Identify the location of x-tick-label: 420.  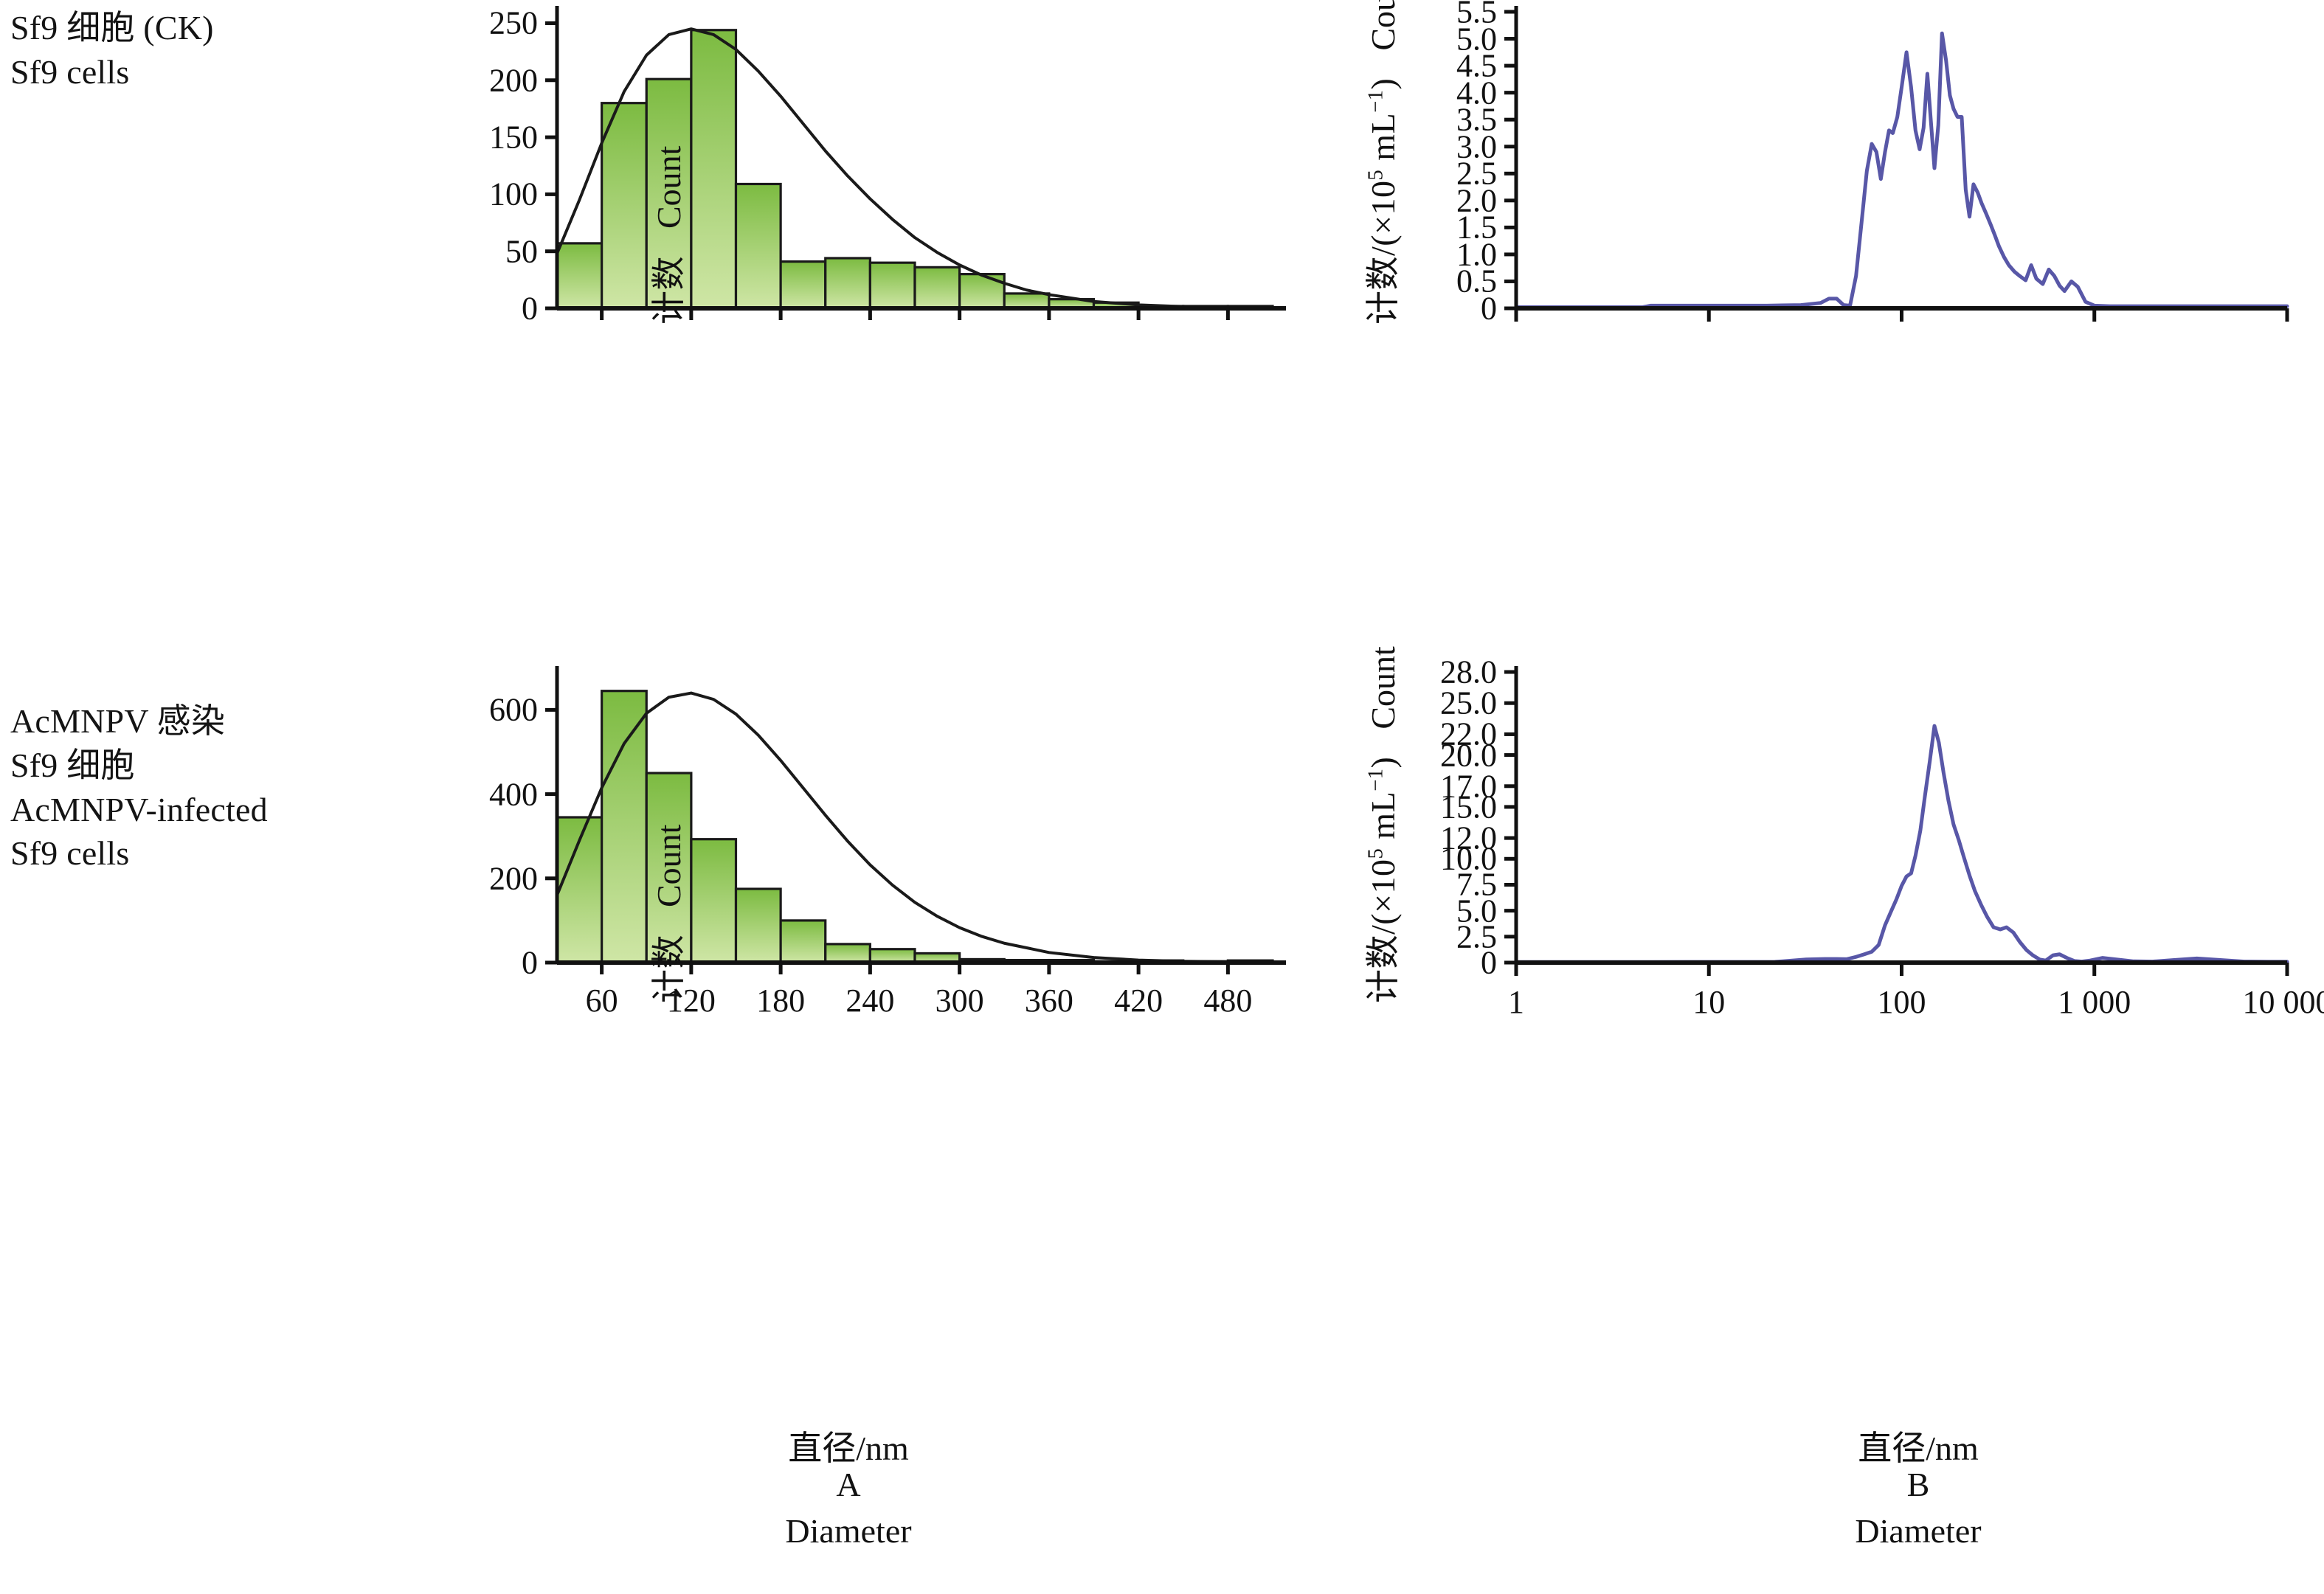
(1138, 1000).